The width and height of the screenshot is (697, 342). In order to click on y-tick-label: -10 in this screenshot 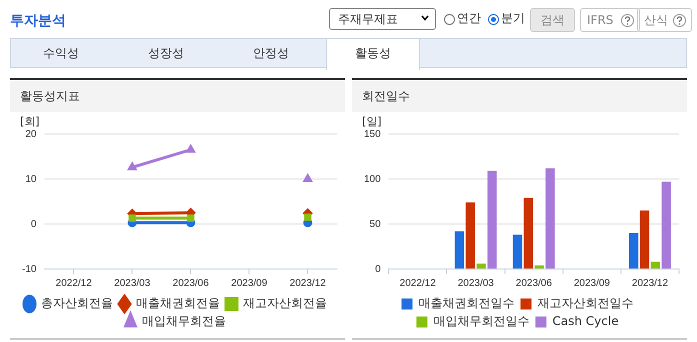, I will do `click(29, 269)`.